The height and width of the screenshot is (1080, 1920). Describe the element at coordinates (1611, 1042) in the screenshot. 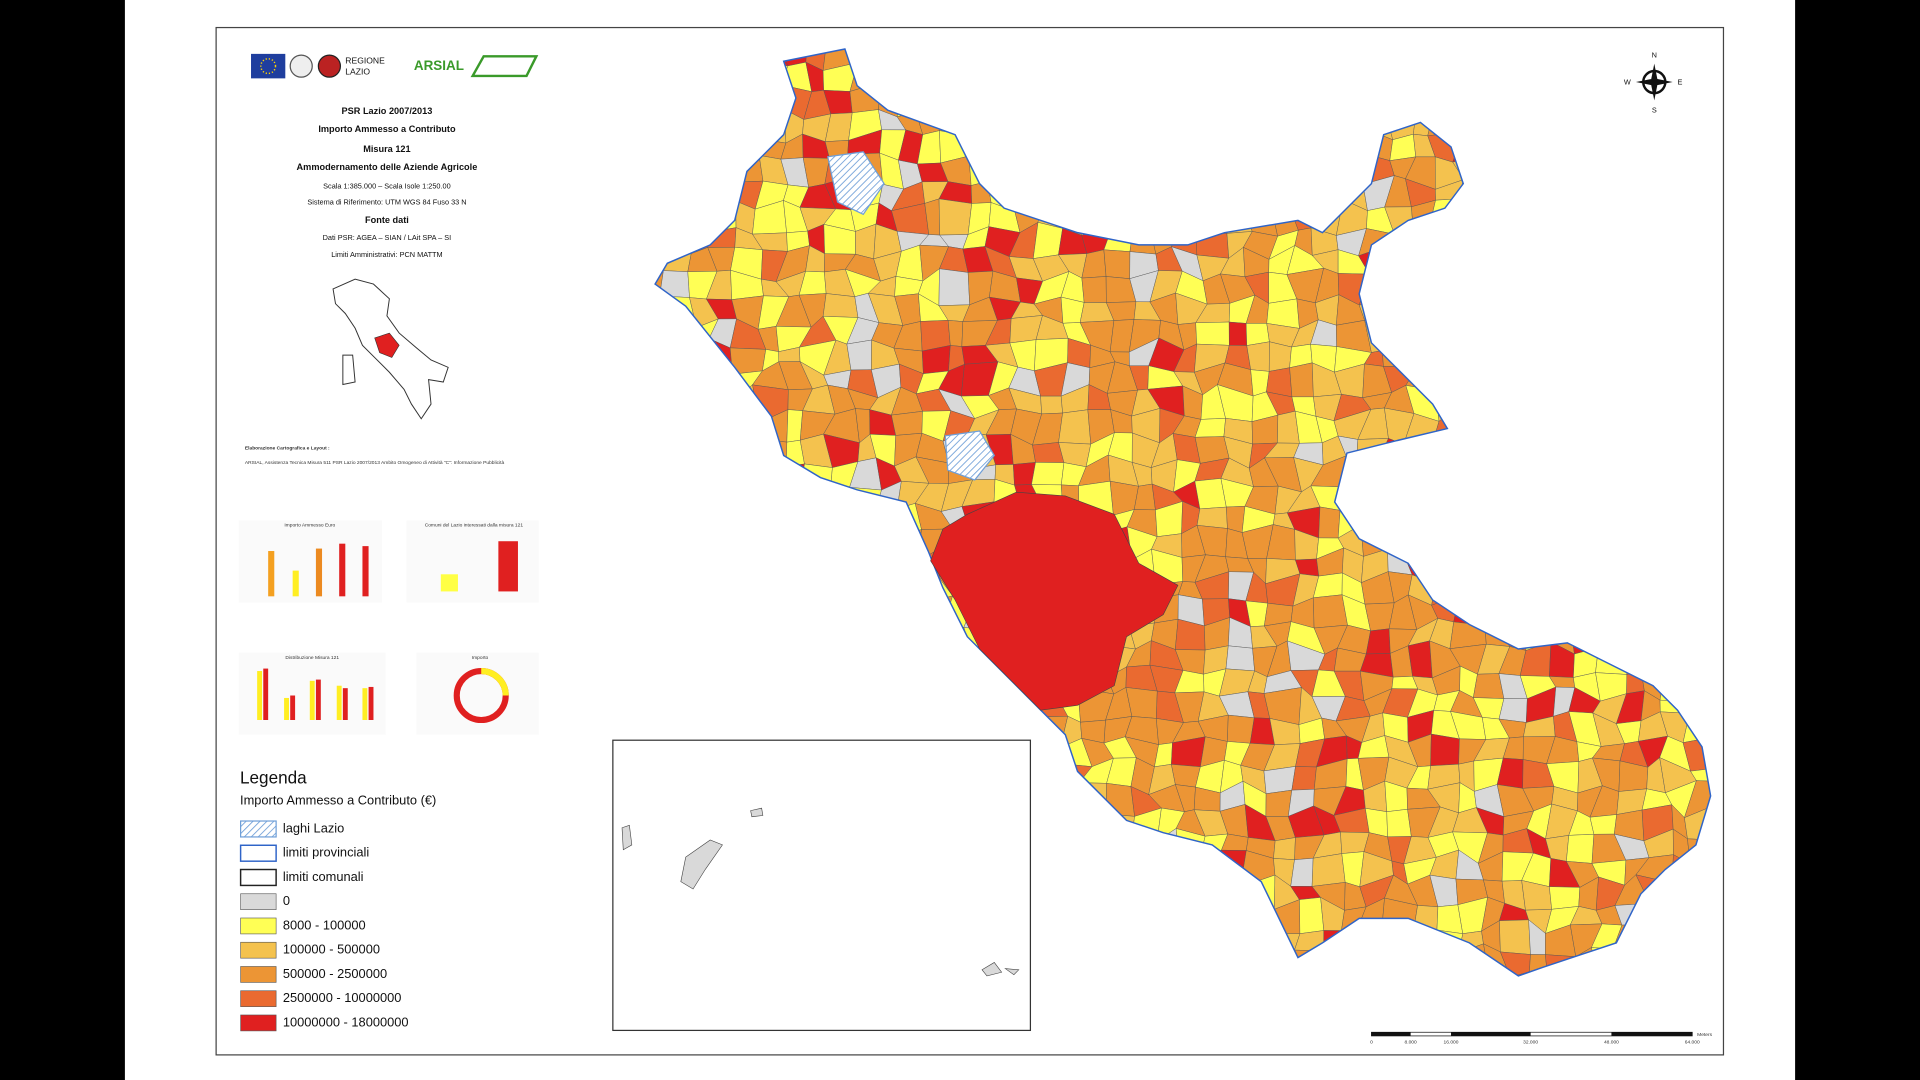

I see `scale-label: 48.000` at that location.